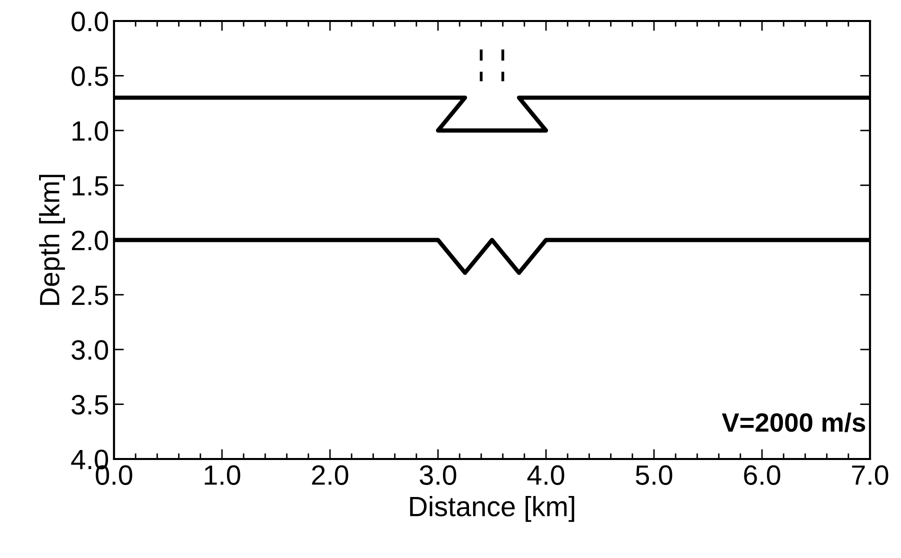  What do you see at coordinates (90, 131) in the screenshot?
I see `y-tick-label: 1.0` at bounding box center [90, 131].